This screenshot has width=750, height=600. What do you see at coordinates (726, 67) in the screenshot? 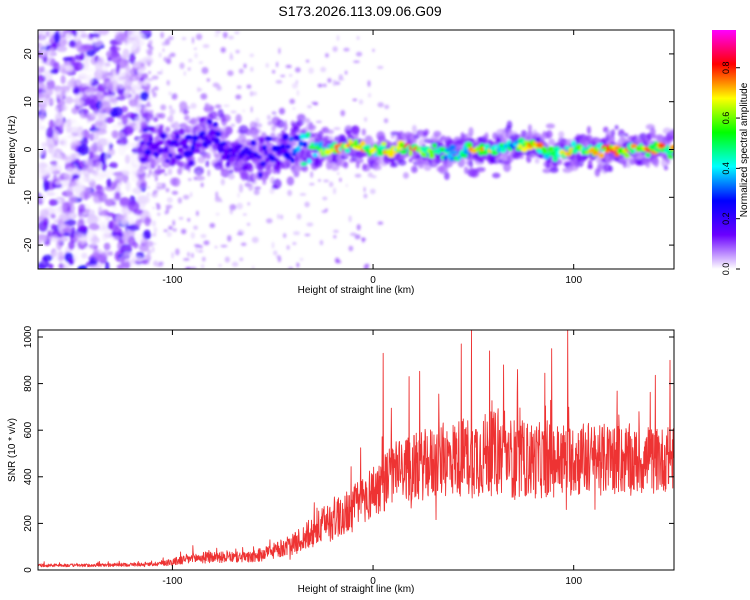
I see `colorbar-tick-label: 0.8` at bounding box center [726, 67].